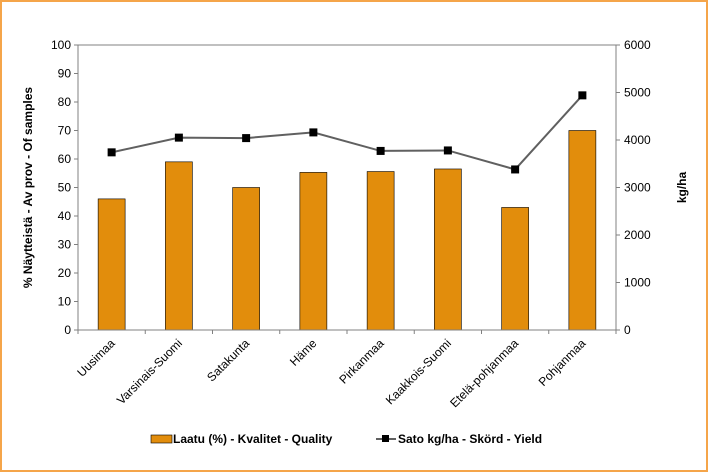  Describe the element at coordinates (682, 188) in the screenshot. I see `y2-axis-title: kg/ha` at that location.